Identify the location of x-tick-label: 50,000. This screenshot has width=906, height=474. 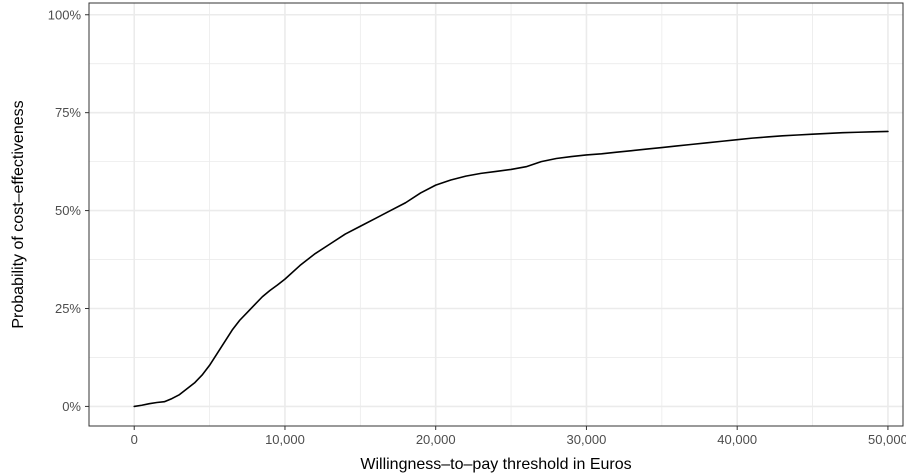
(887, 439).